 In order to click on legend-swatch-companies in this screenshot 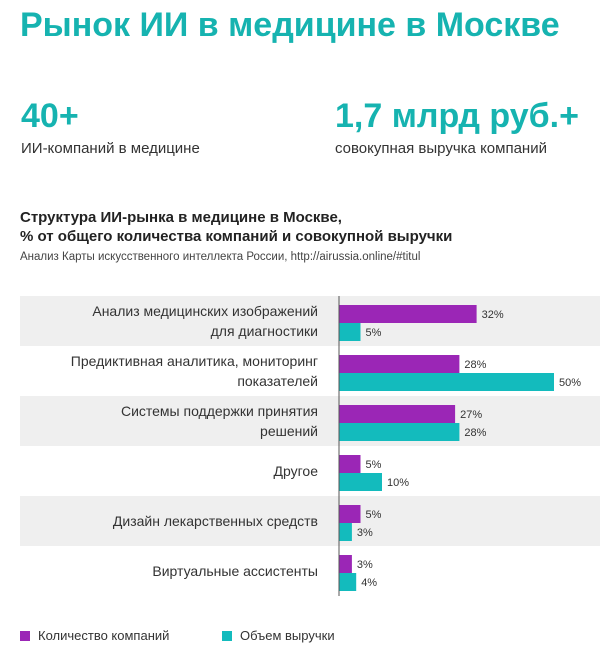, I will do `click(25, 635)`.